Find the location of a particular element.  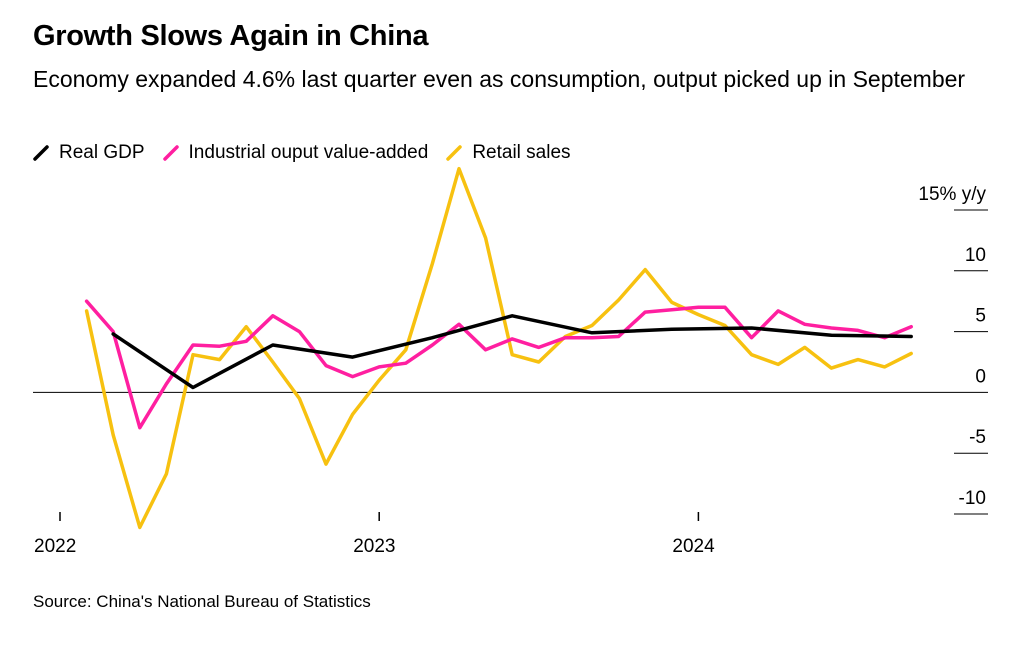

legend-swatch-real-gdp is located at coordinates (41, 153).